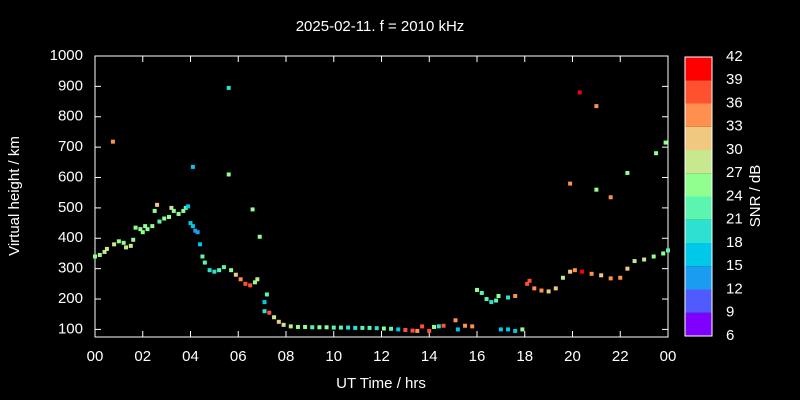  What do you see at coordinates (734, 126) in the screenshot?
I see `colorbar-tick-label: 33` at bounding box center [734, 126].